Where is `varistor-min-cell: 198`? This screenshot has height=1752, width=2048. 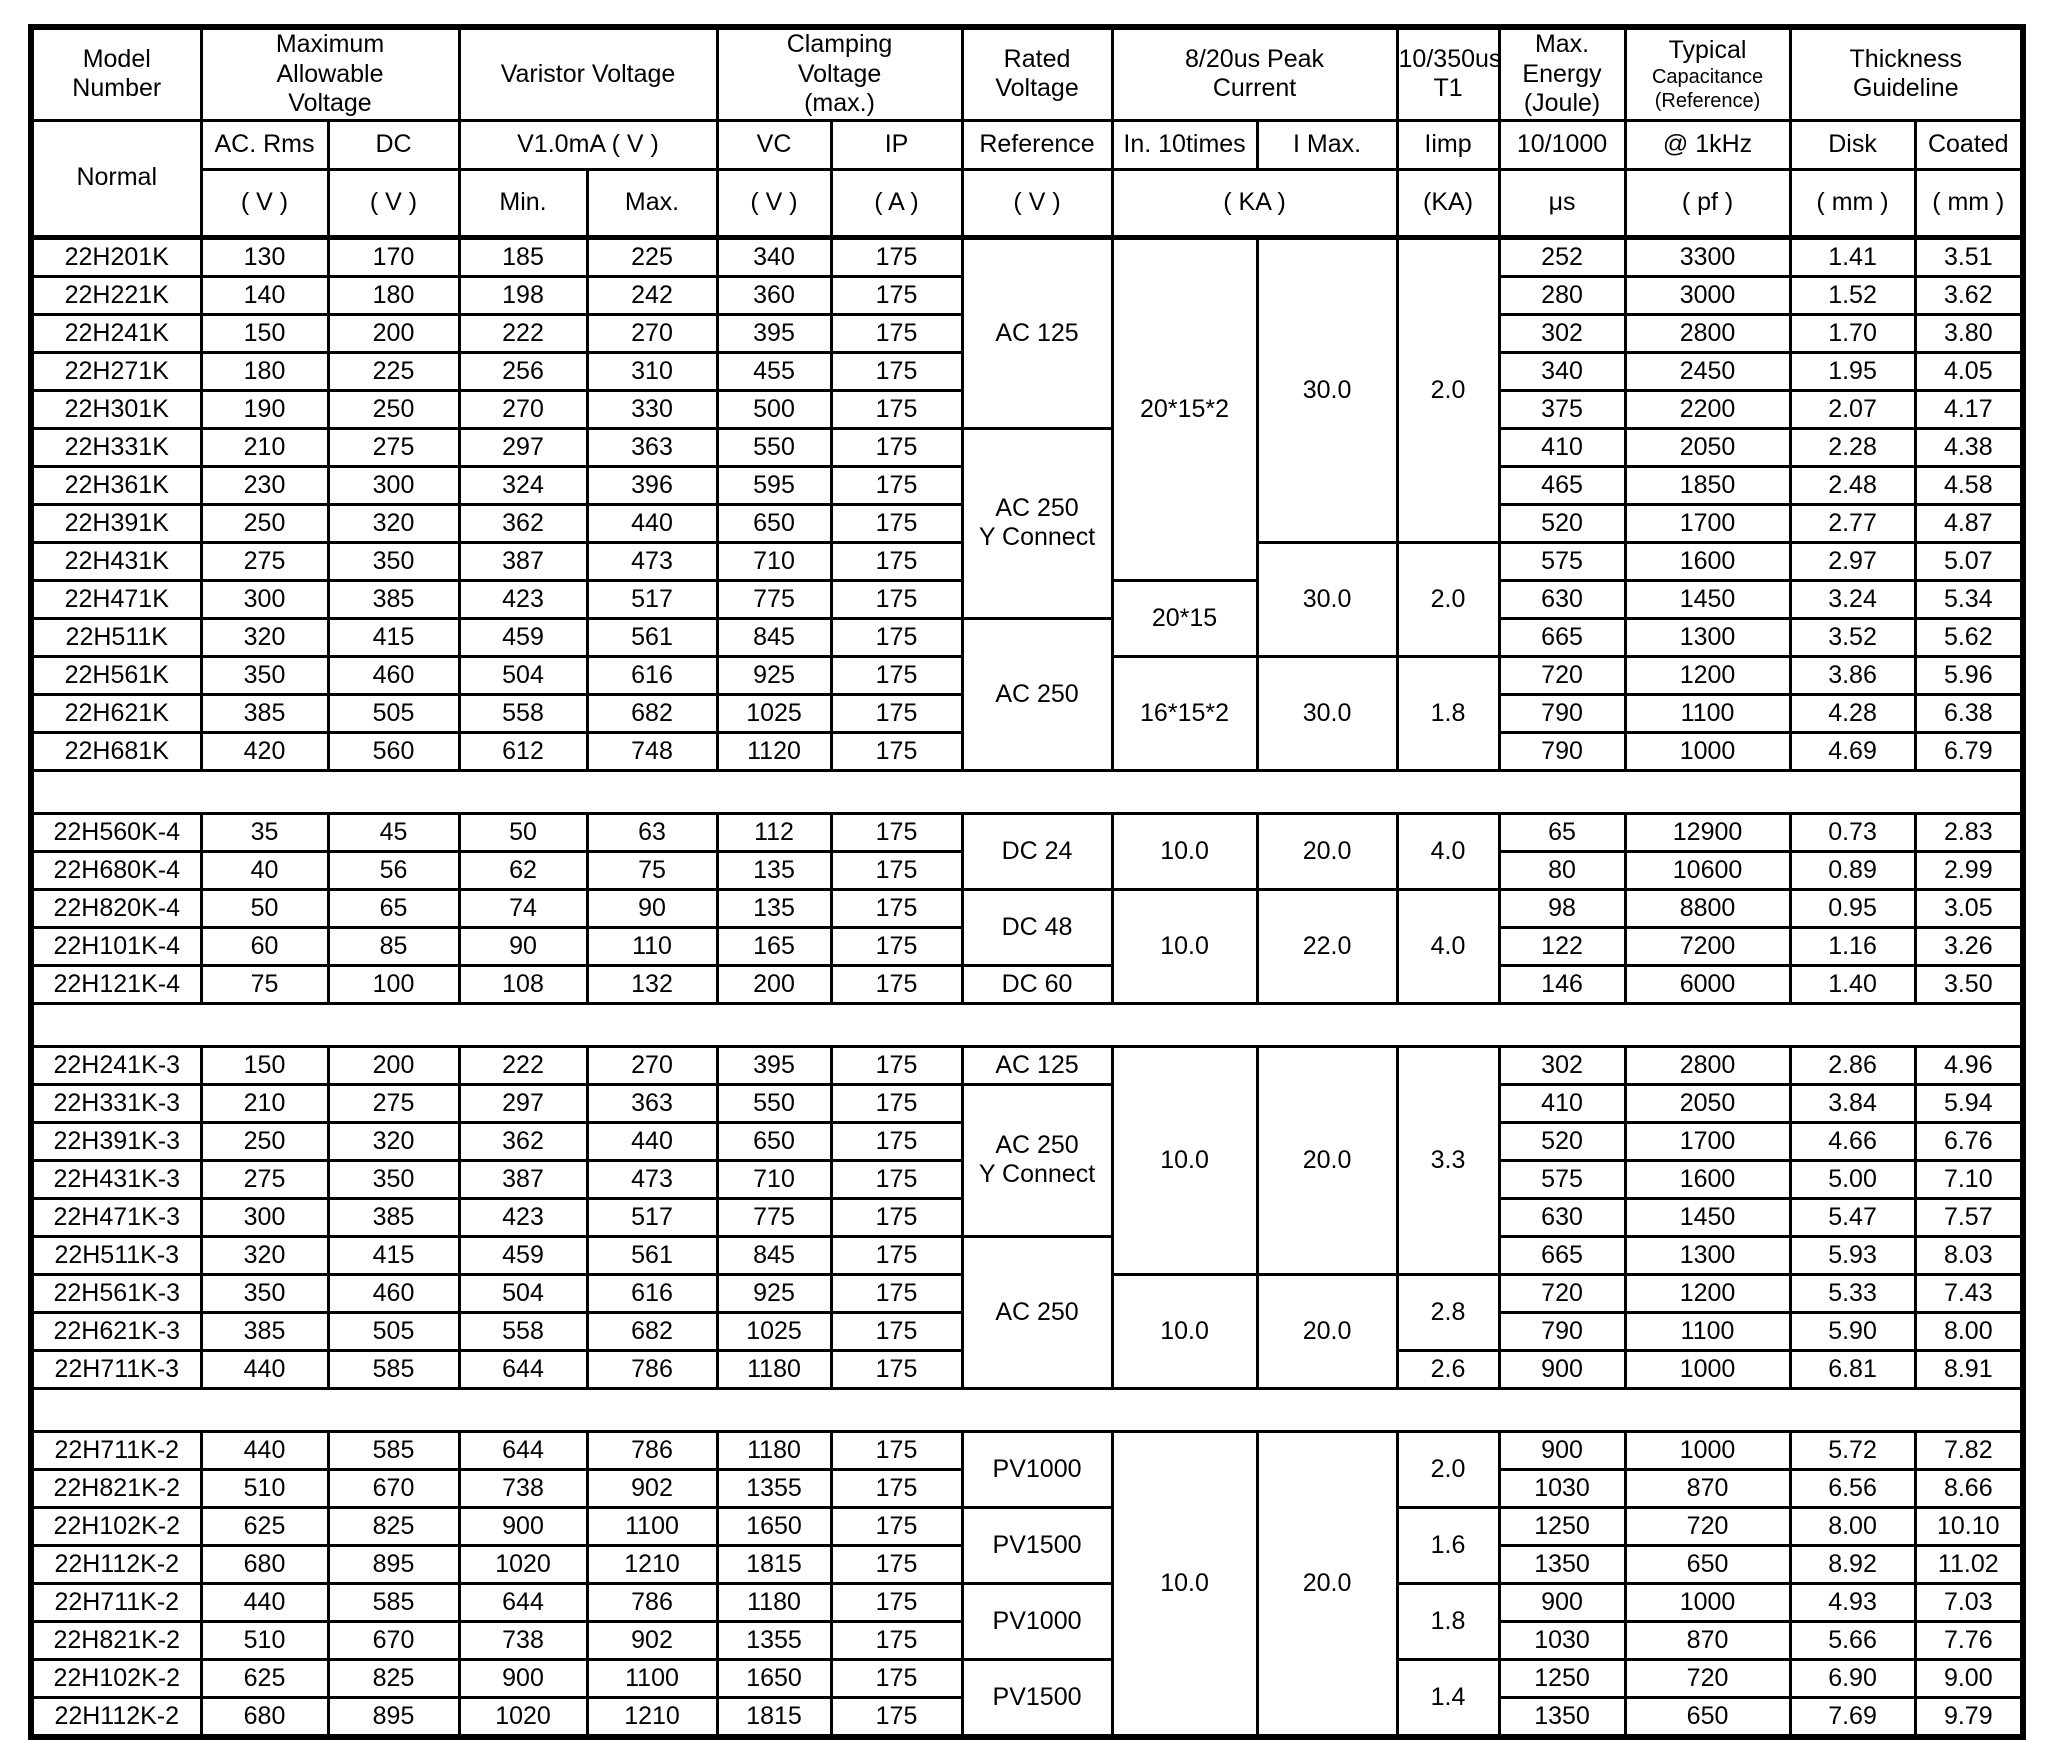
varistor-min-cell: 198 is located at coordinates (523, 295).